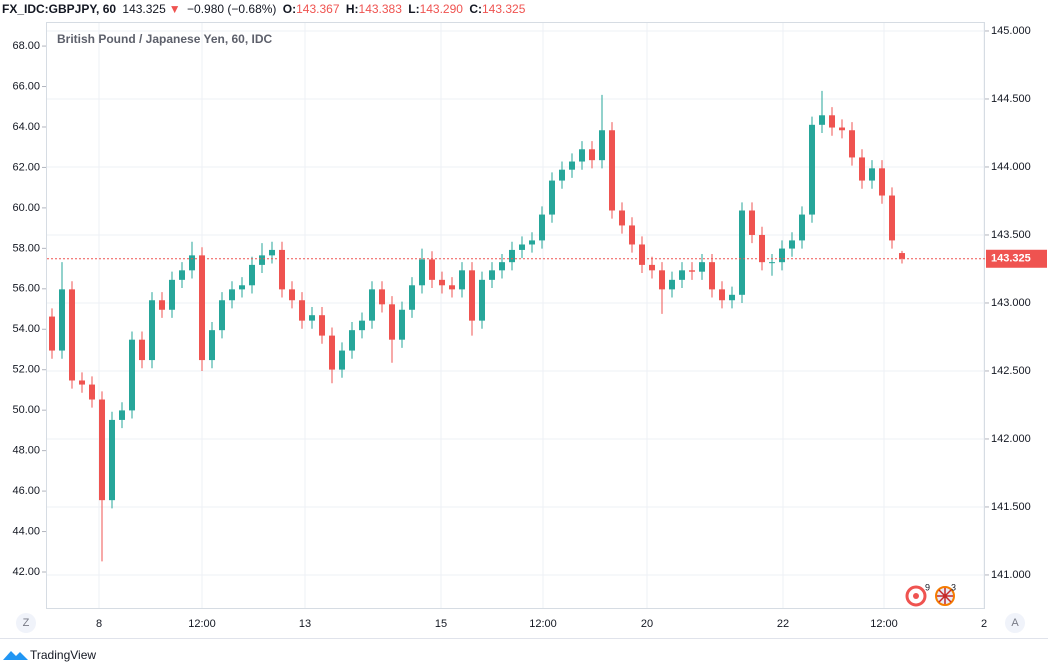 Image resolution: width=1048 pixels, height=667 pixels. Describe the element at coordinates (1011, 507) in the screenshot. I see `y2-tick-label: 141.500` at that location.